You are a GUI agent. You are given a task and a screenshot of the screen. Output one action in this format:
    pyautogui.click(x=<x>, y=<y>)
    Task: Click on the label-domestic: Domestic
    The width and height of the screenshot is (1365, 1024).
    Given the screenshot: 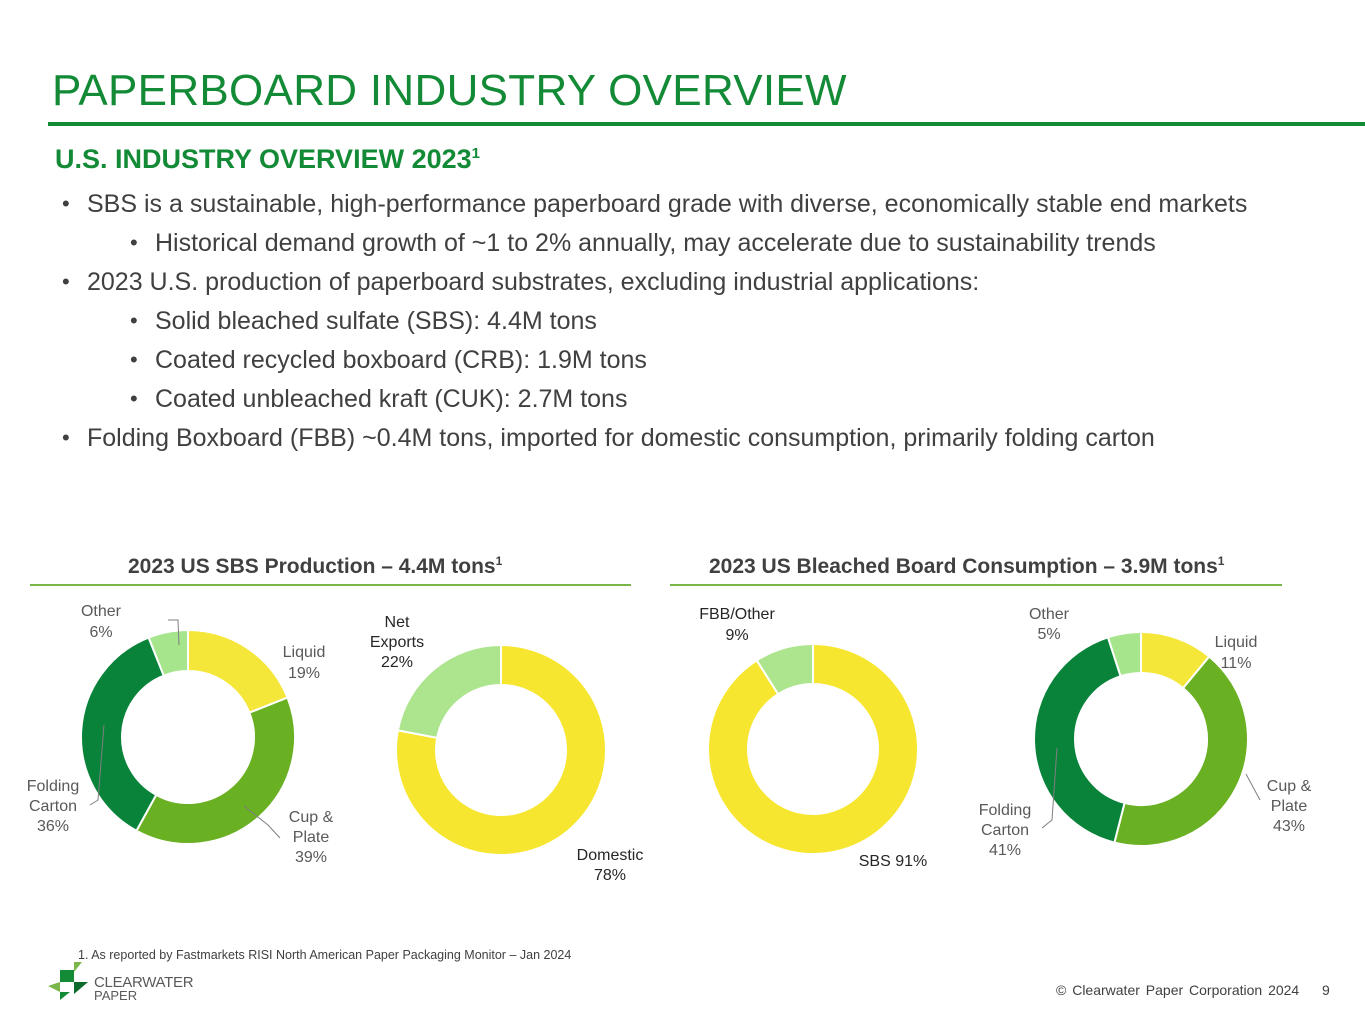 What is the action you would take?
    pyautogui.click(x=610, y=855)
    